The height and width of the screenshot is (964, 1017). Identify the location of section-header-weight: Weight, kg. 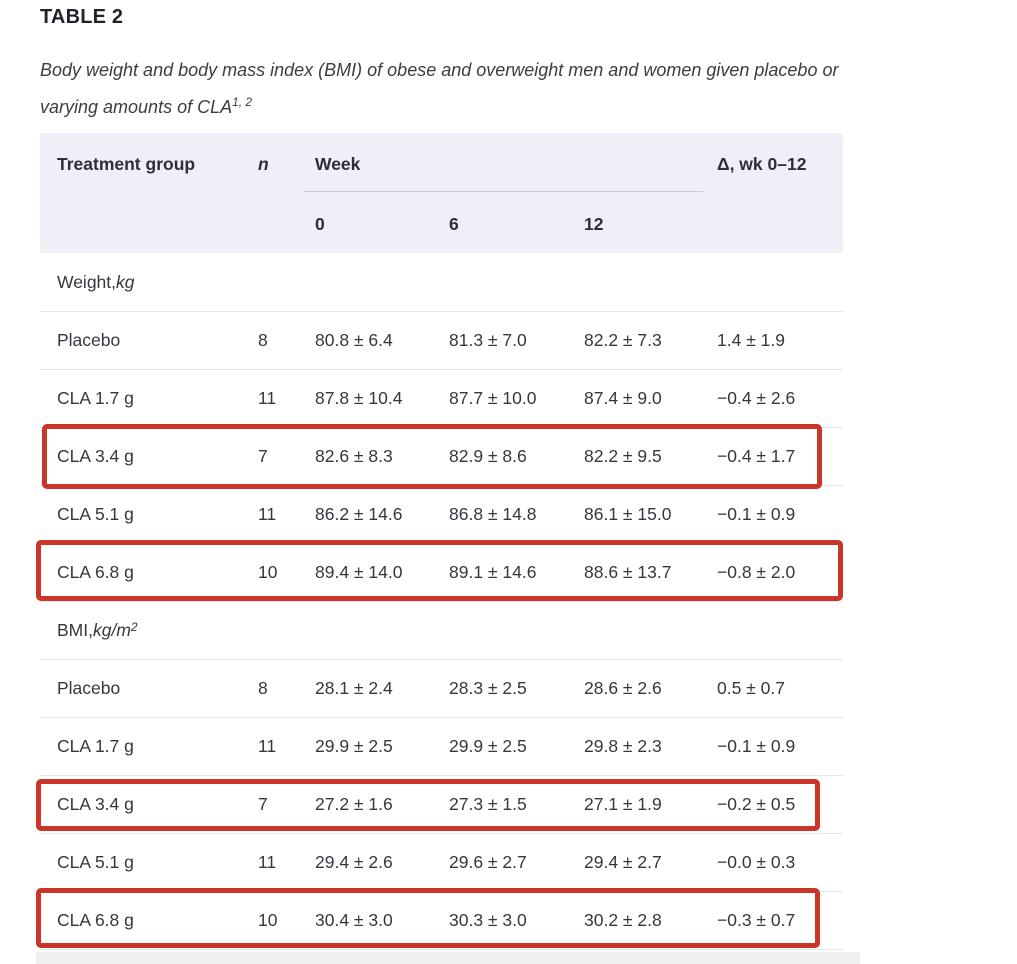
(441, 282).